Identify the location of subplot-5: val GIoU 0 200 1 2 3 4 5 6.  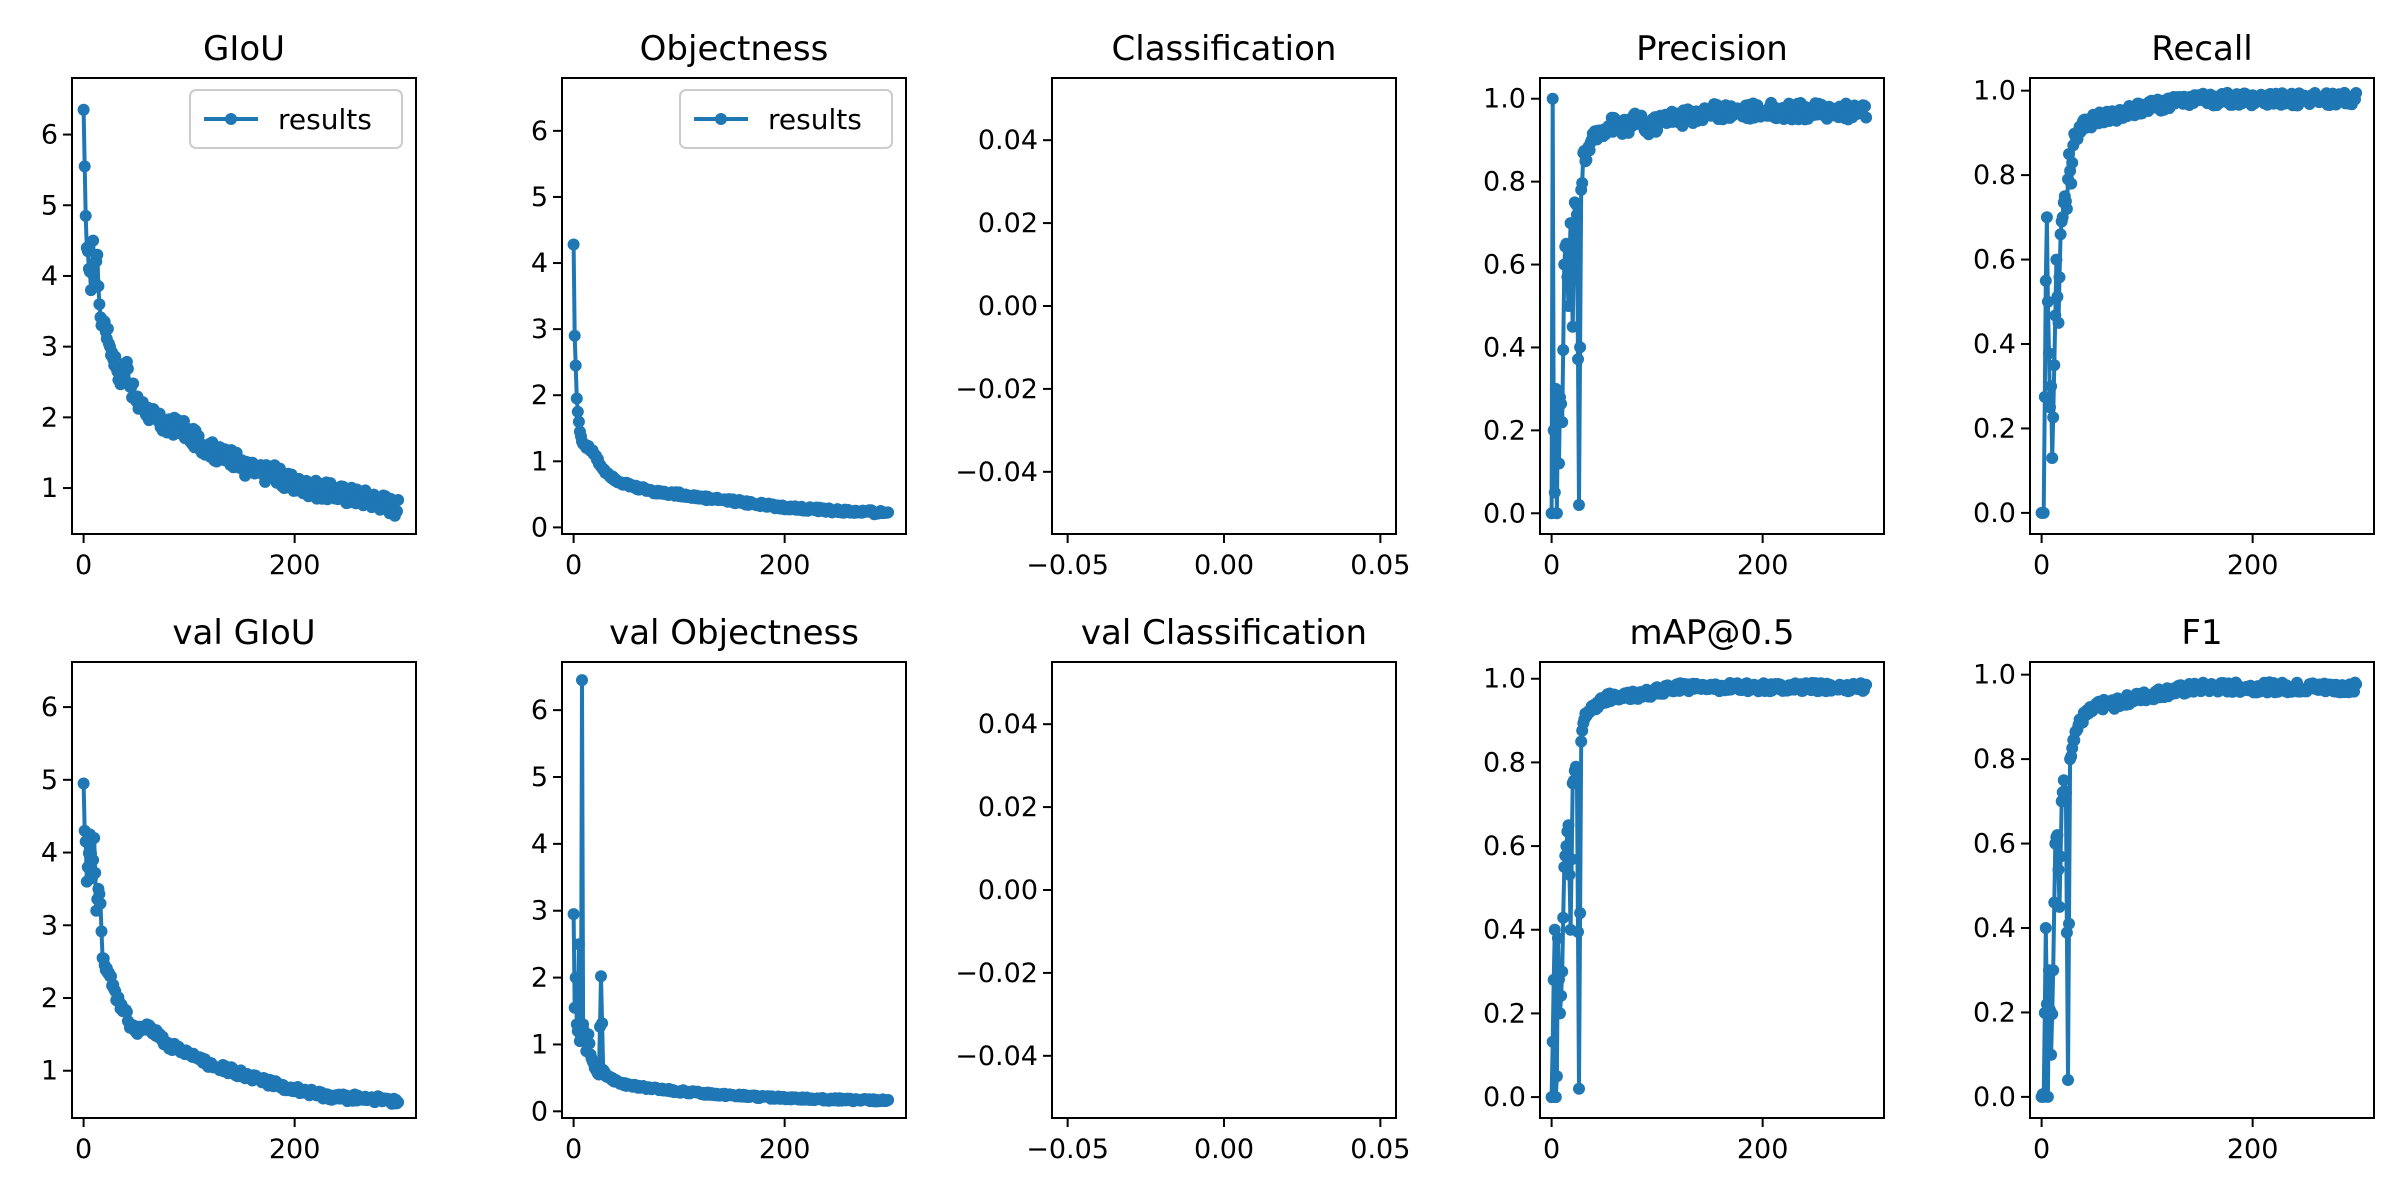
(229, 889).